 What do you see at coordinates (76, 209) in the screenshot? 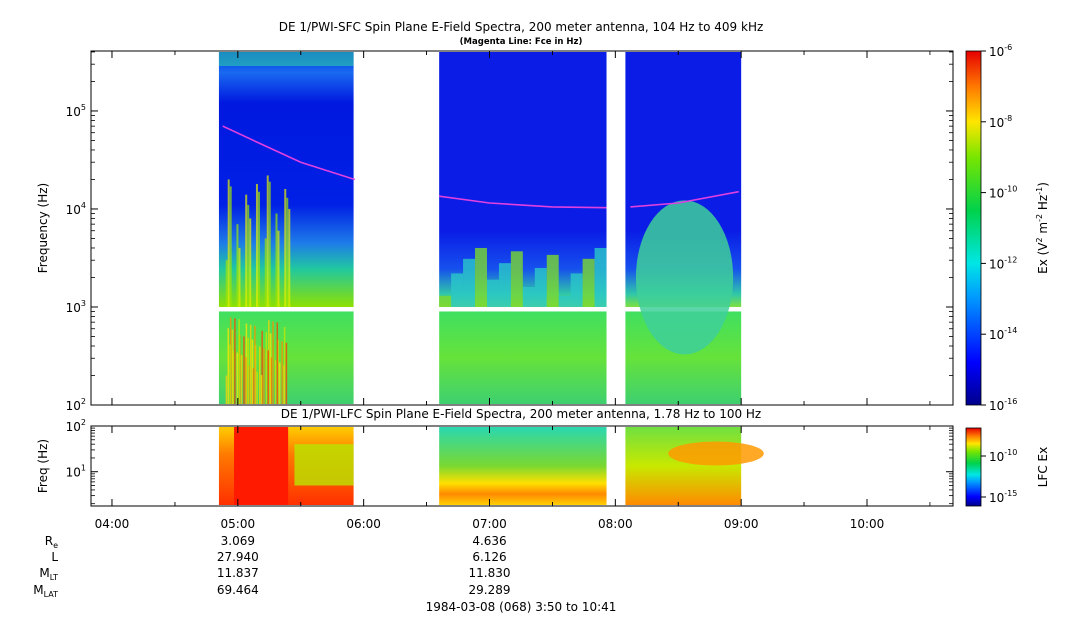
I see `sfc-y-tick-label: 10⁴` at bounding box center [76, 209].